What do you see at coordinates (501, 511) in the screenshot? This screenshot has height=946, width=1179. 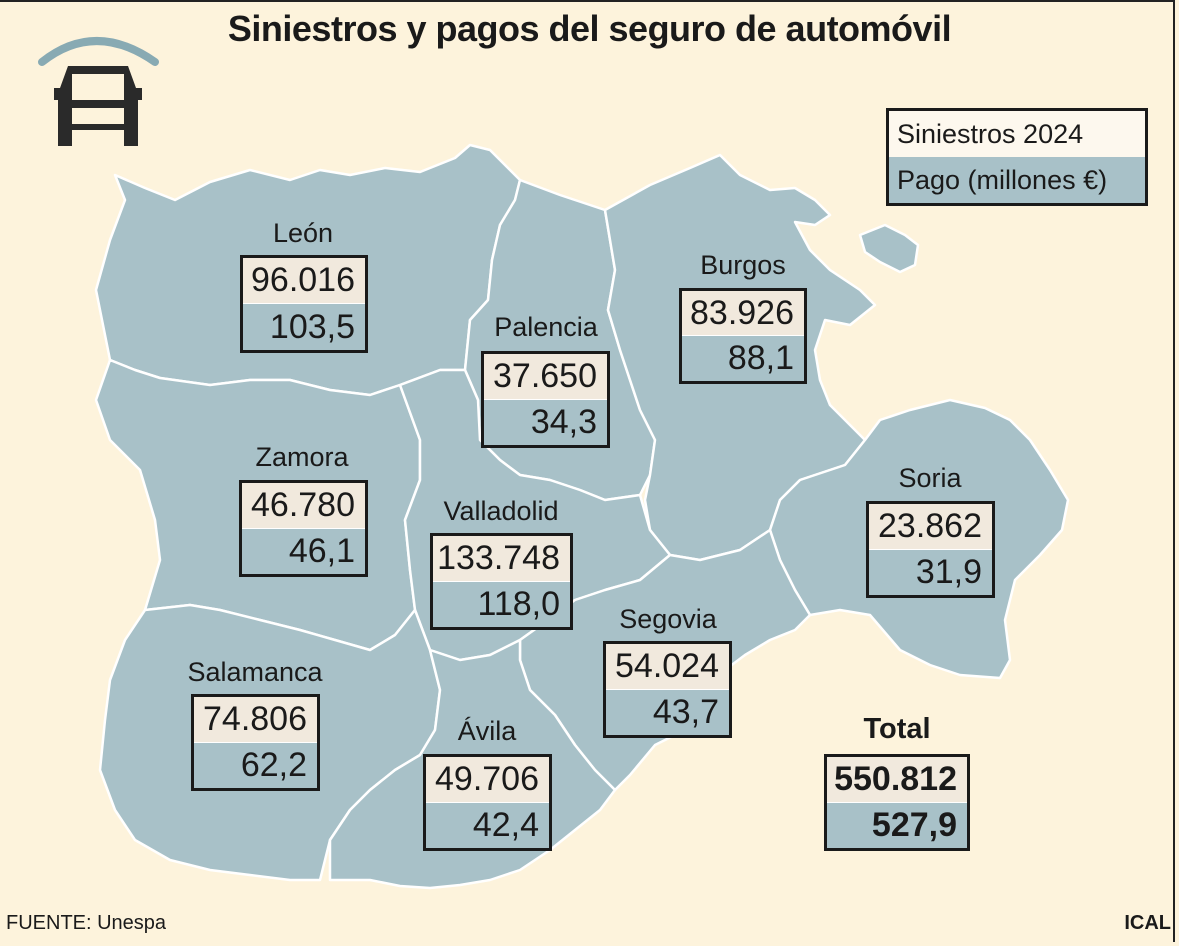 I see `label-valladolid: Valladolid` at bounding box center [501, 511].